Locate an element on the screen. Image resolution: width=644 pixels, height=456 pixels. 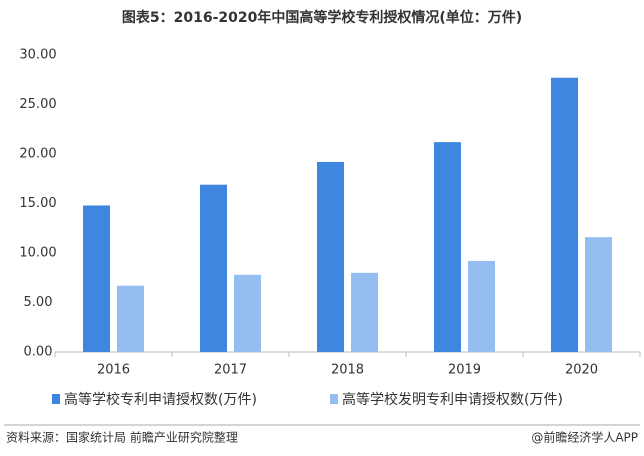
y-tick-label: 25.00 is located at coordinates (37, 104).